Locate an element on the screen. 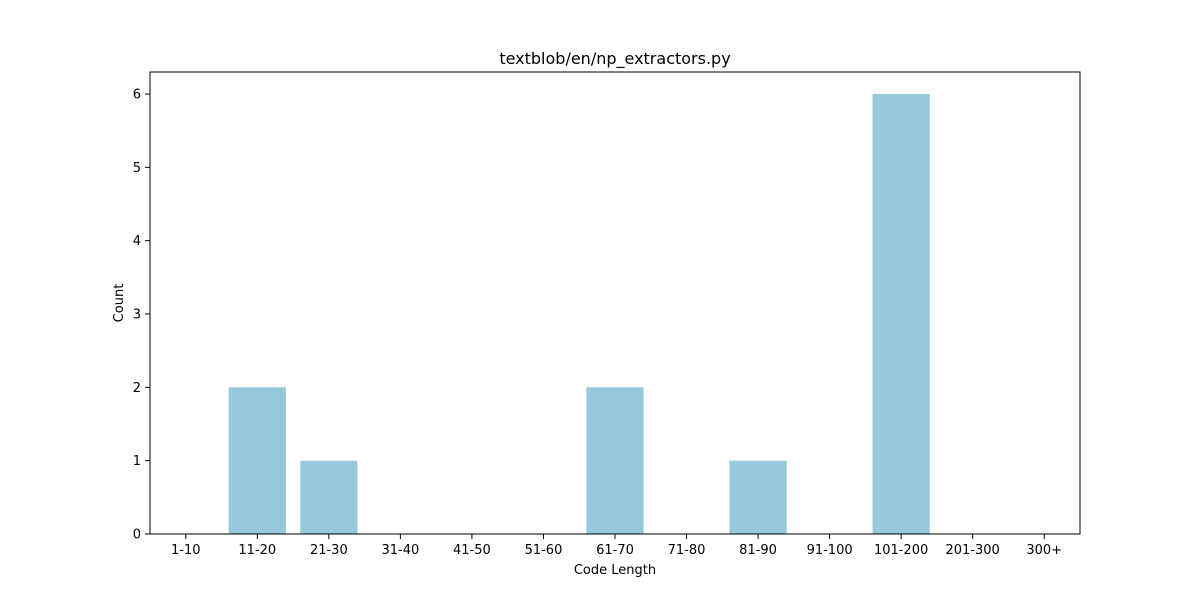 This screenshot has width=1200, height=604. x-tick-label: 51-60 is located at coordinates (544, 550).